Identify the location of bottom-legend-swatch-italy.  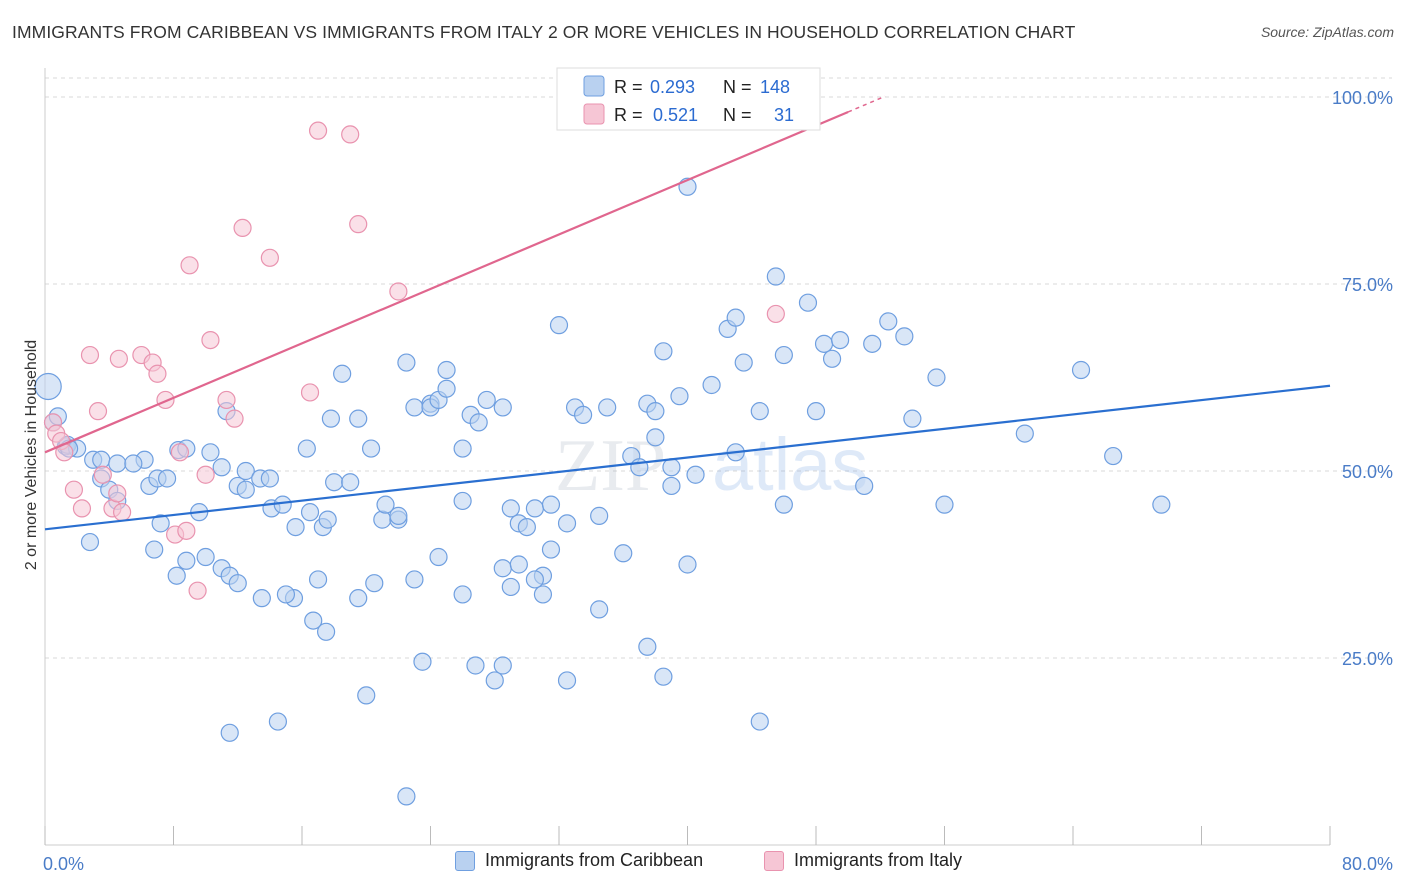
(774, 860).